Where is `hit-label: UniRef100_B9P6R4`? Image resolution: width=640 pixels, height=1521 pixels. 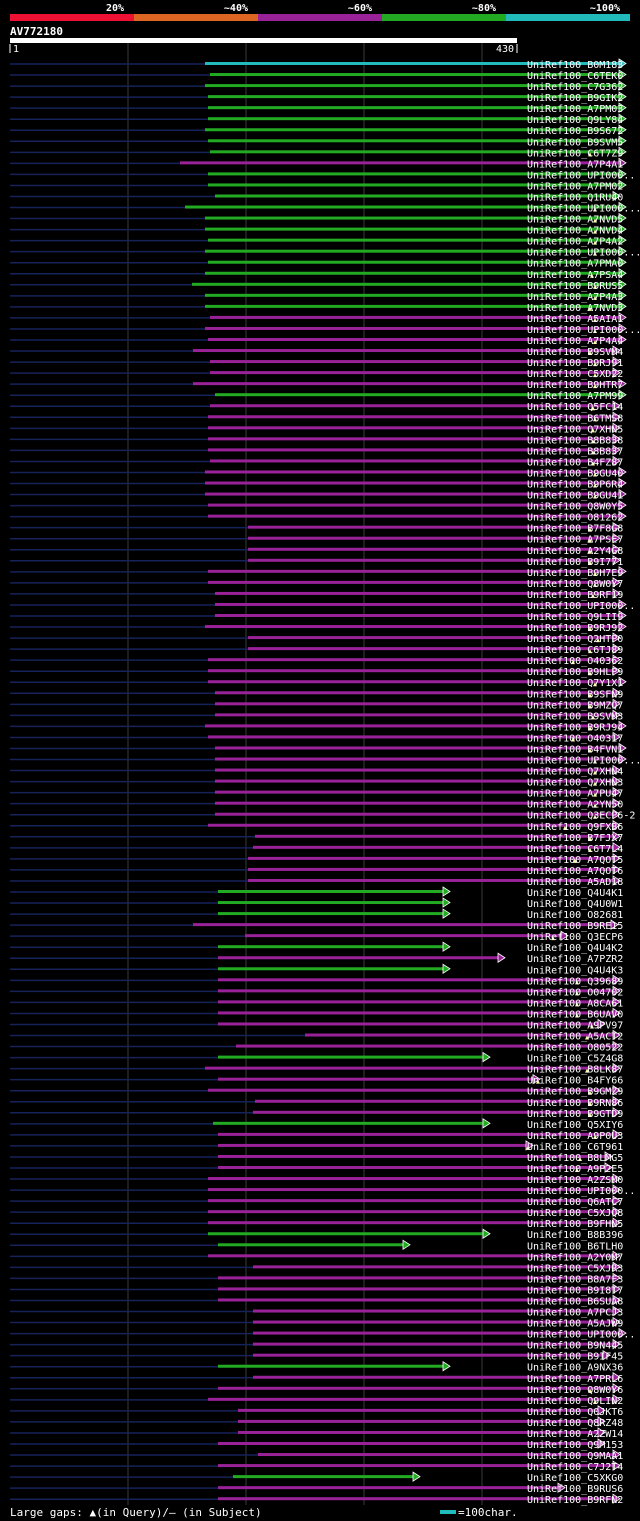
hit-label: UniRef100_B9P6R4 is located at coordinates (575, 485).